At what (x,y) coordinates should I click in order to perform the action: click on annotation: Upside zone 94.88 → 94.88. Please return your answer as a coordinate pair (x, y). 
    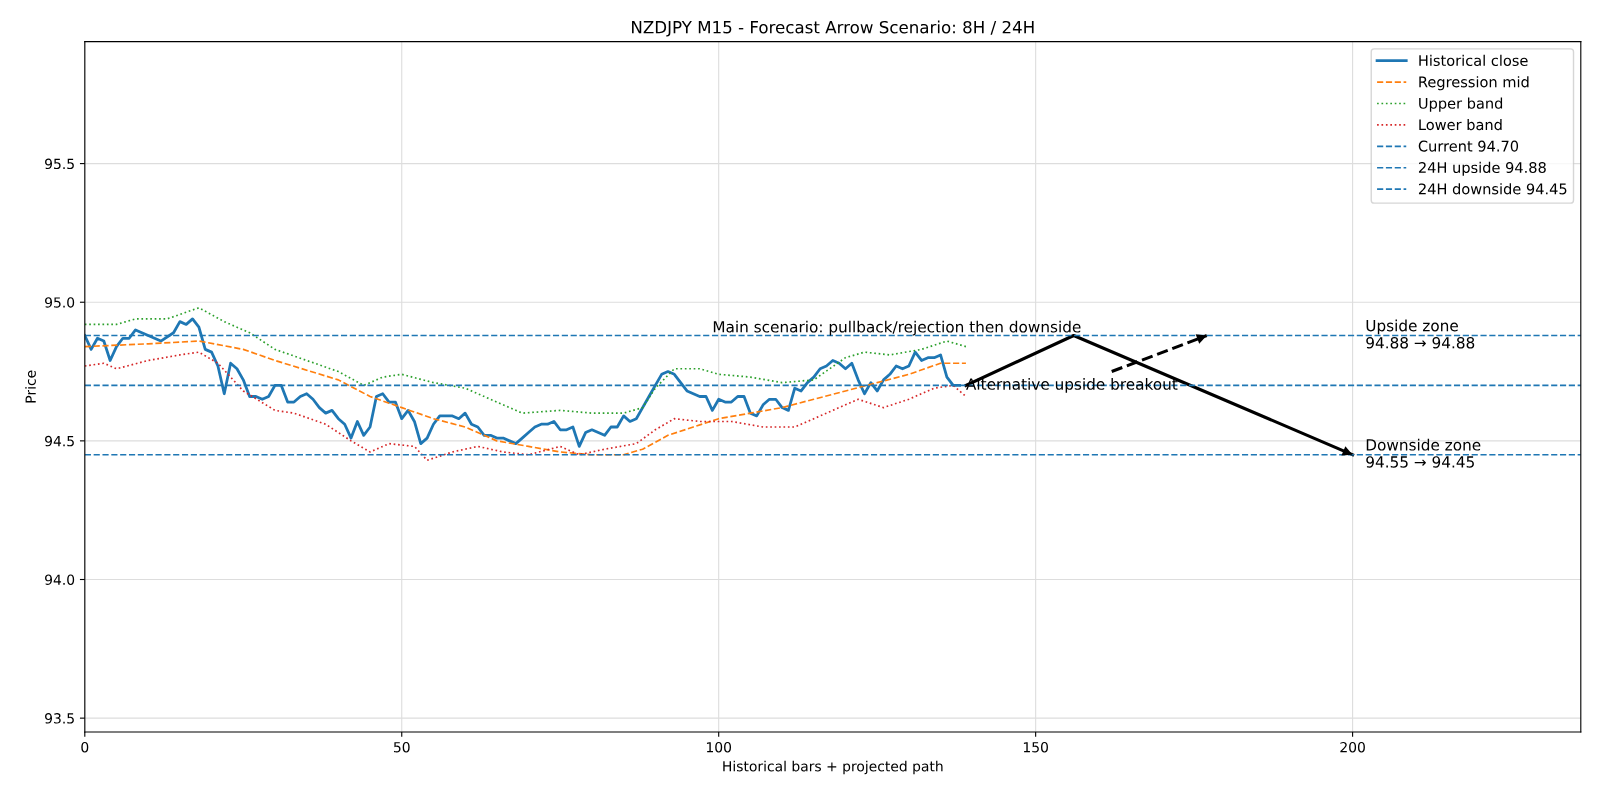
    Looking at the image, I should click on (1420, 334).